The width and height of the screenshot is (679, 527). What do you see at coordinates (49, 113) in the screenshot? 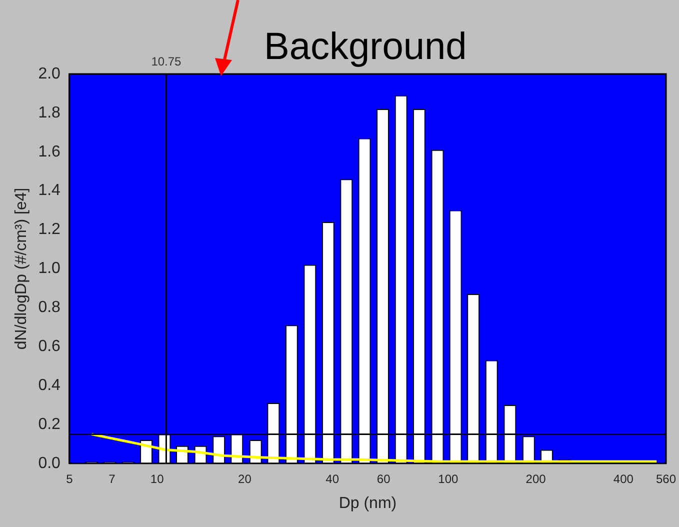
I see `y-tick-label: 1.8` at bounding box center [49, 113].